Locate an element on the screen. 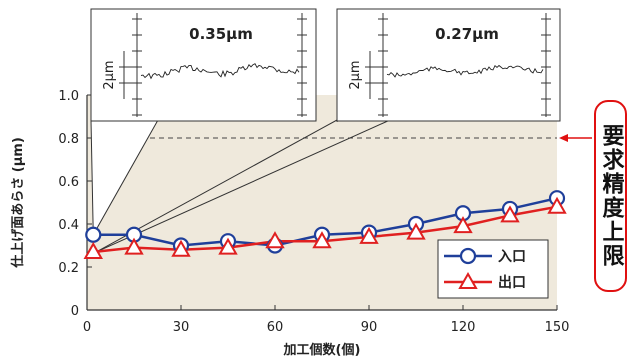  series-1-point is located at coordinates (93, 234).